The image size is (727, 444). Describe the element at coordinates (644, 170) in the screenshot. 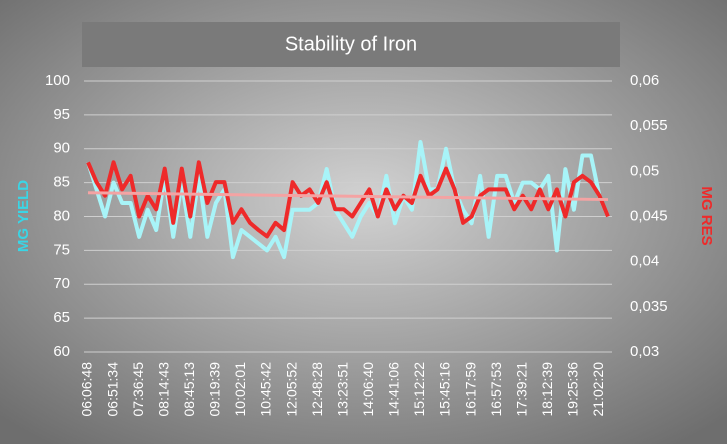

I see `y2-tick-label: 0,05` at that location.